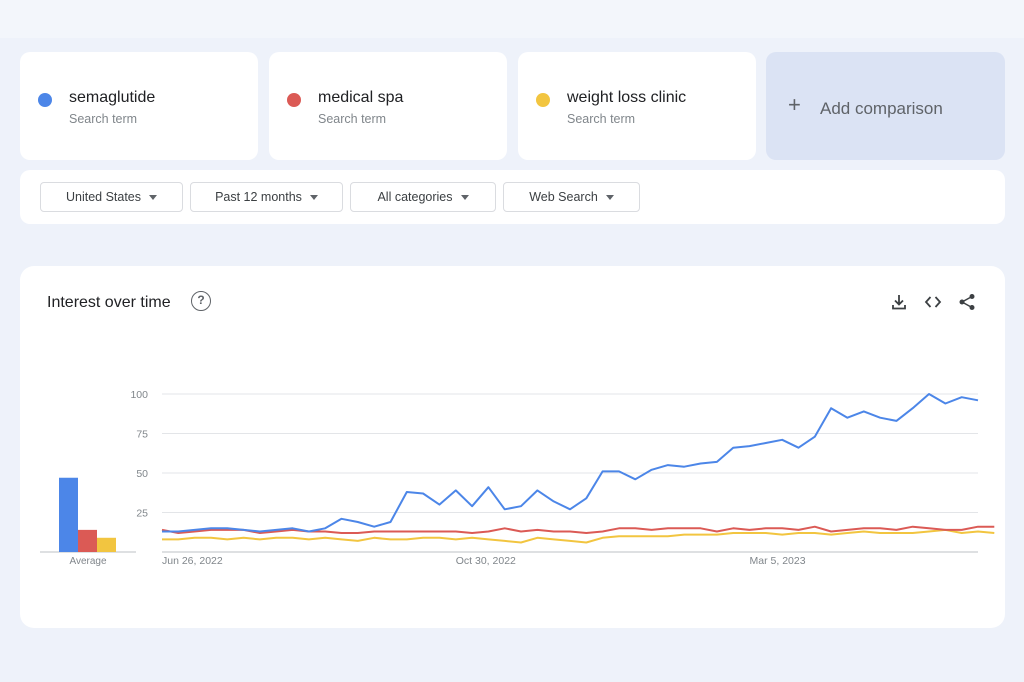 The height and width of the screenshot is (682, 1024). I want to click on region-dropdown: United States, so click(111, 197).